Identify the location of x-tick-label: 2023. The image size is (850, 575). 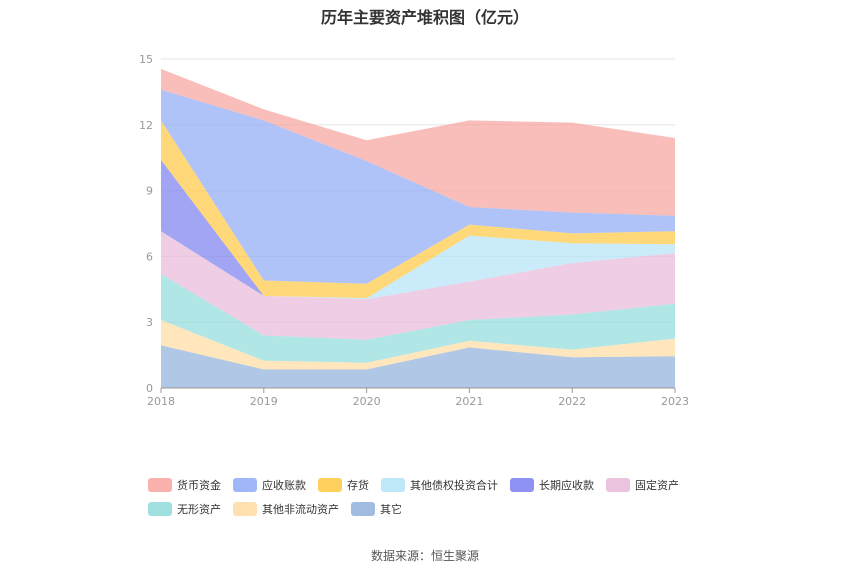
(675, 401).